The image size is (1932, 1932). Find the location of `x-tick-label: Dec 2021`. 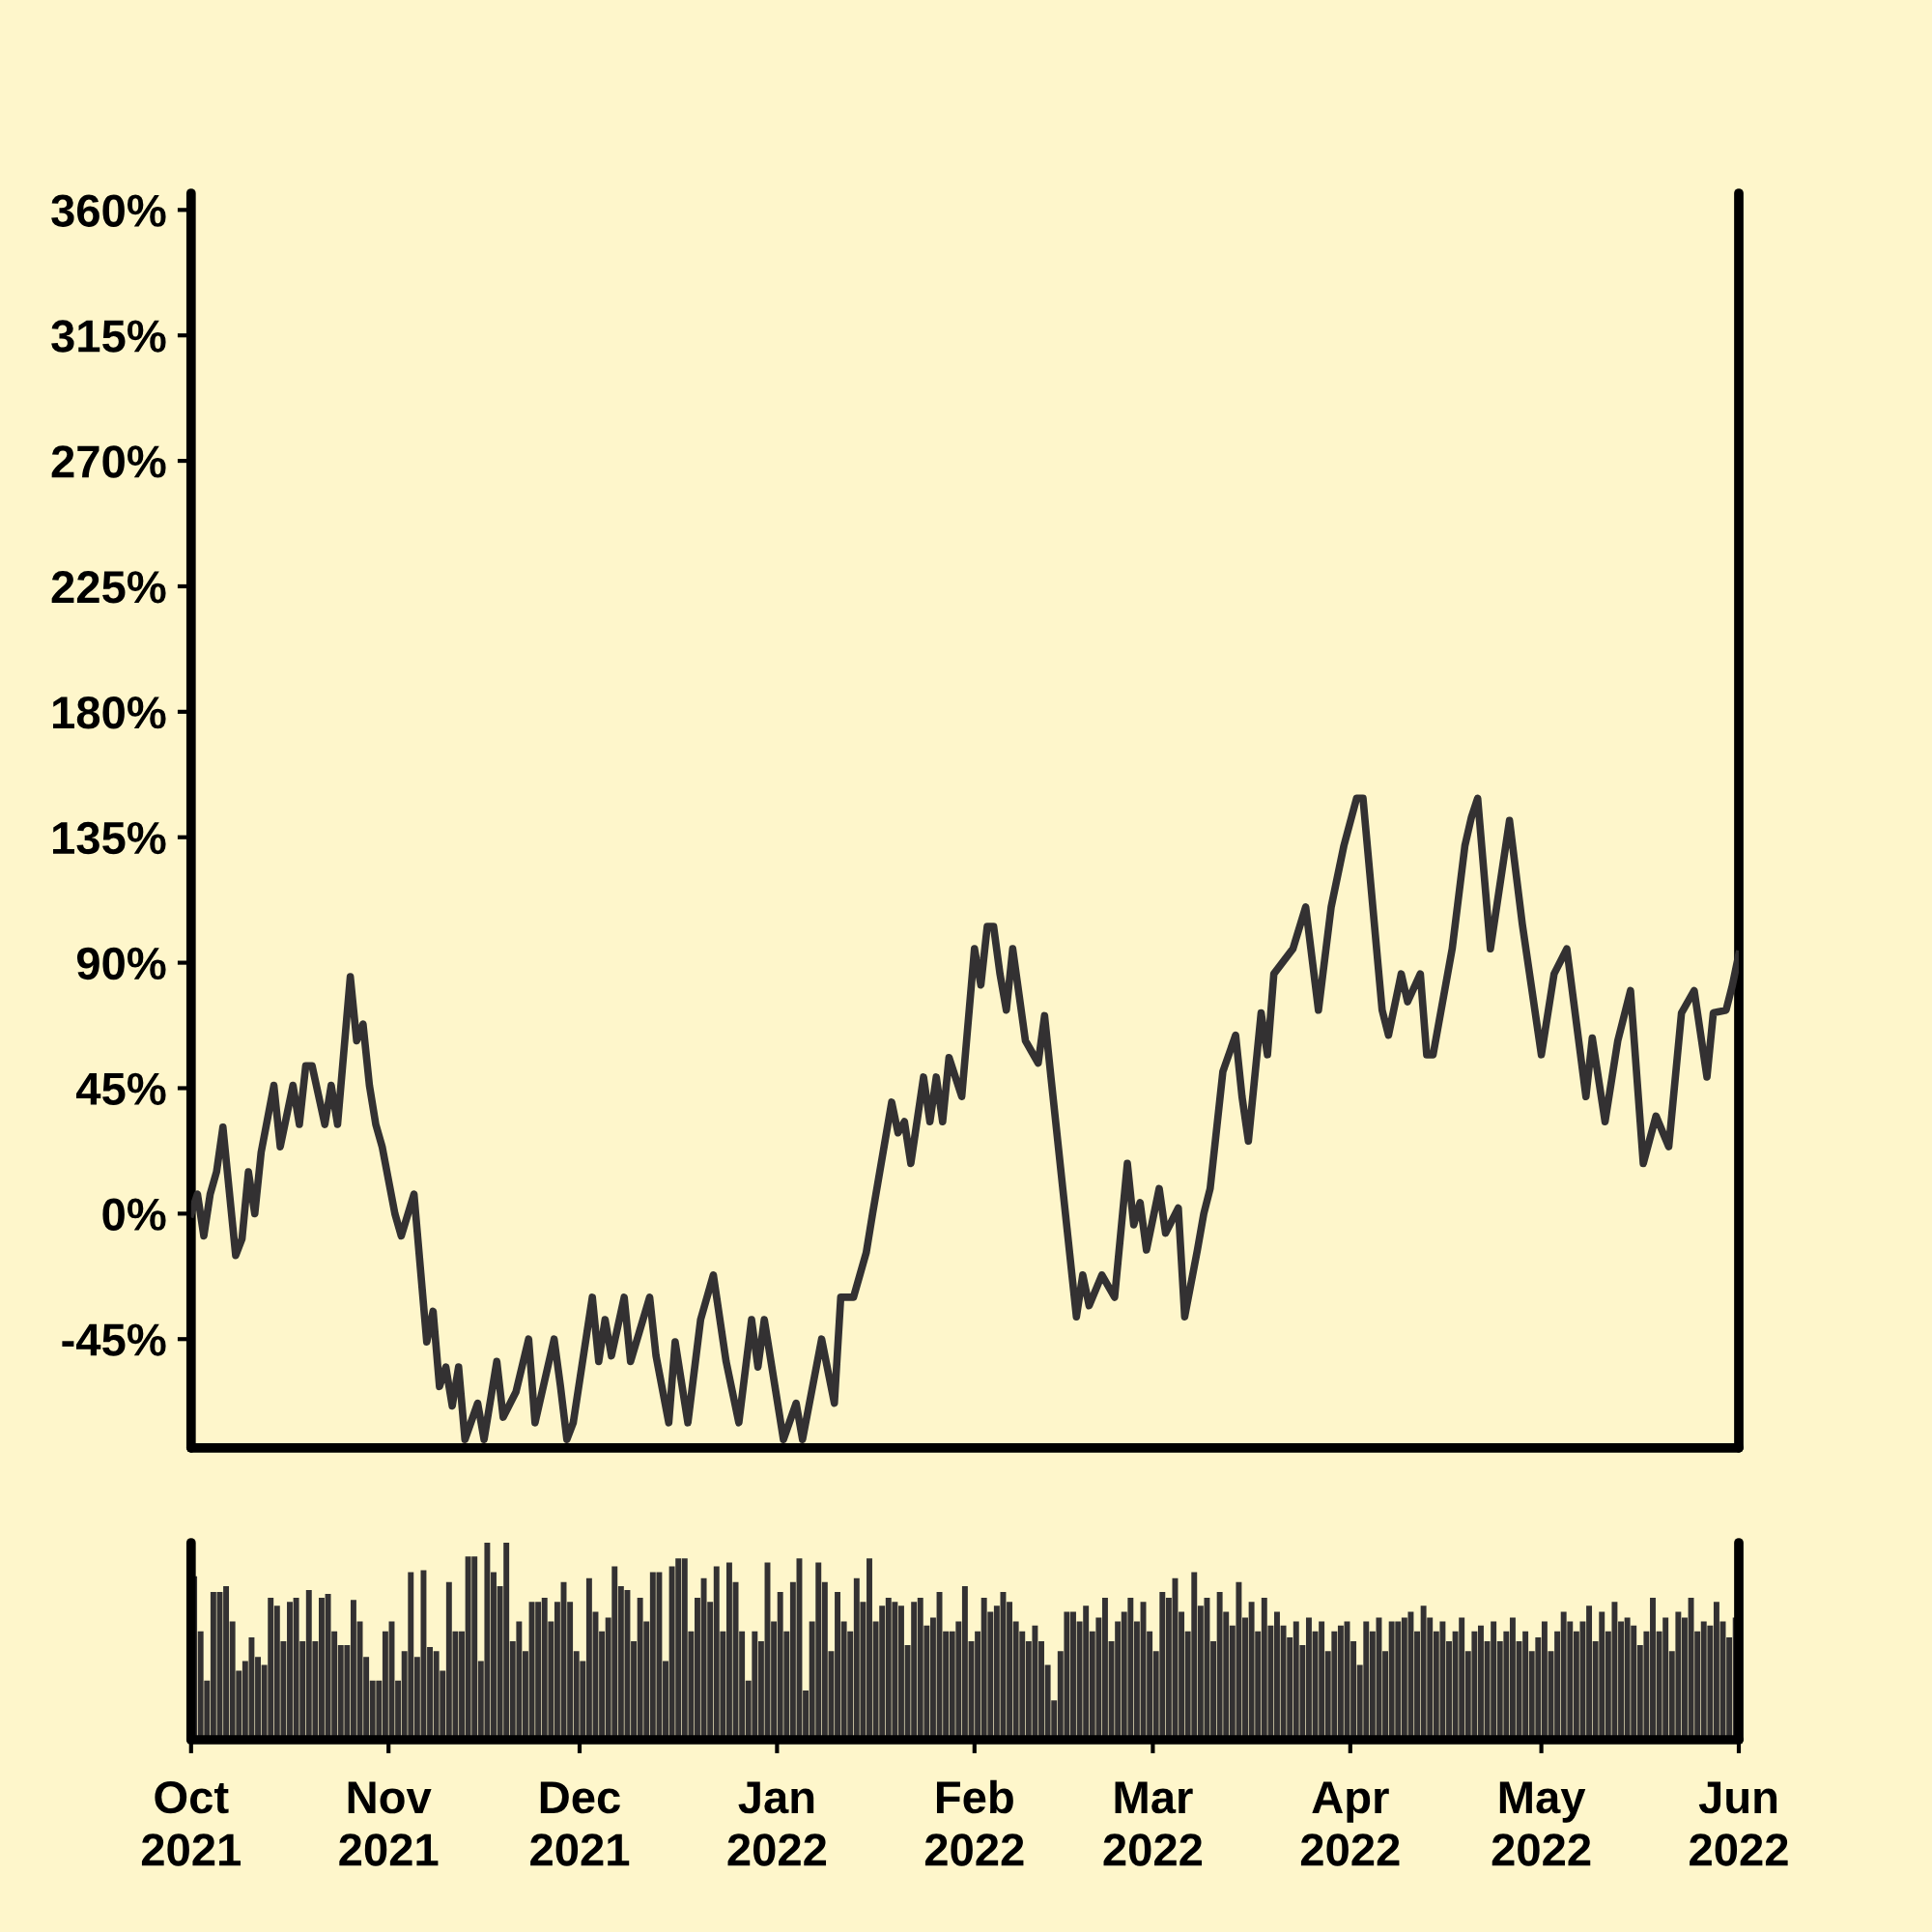

x-tick-label: Dec 2021 is located at coordinates (580, 1823).